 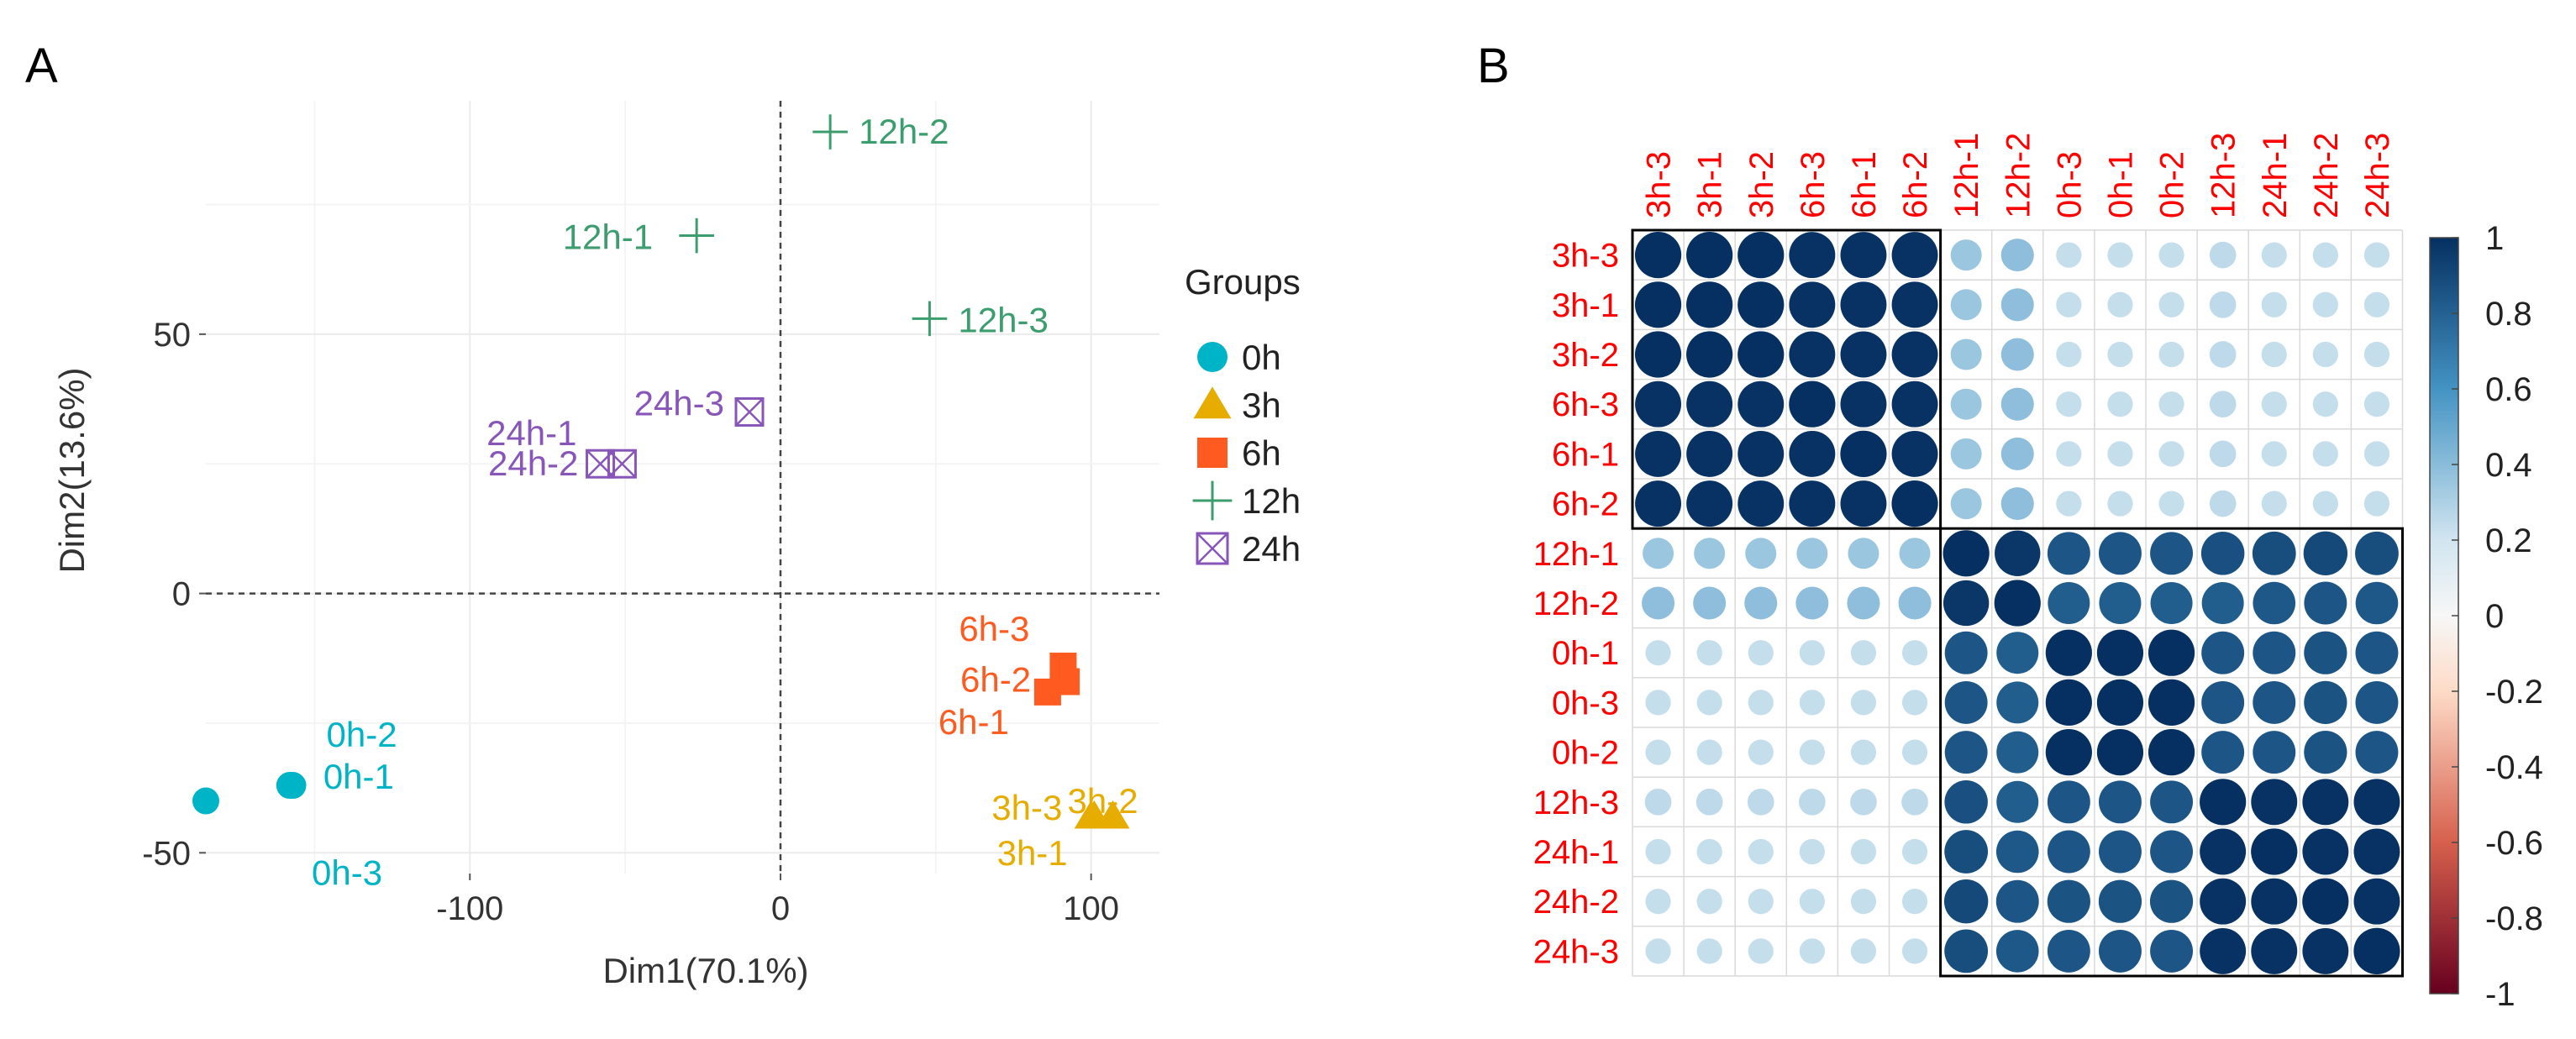 I want to click on row-label: 24h-2, so click(x=1576, y=902).